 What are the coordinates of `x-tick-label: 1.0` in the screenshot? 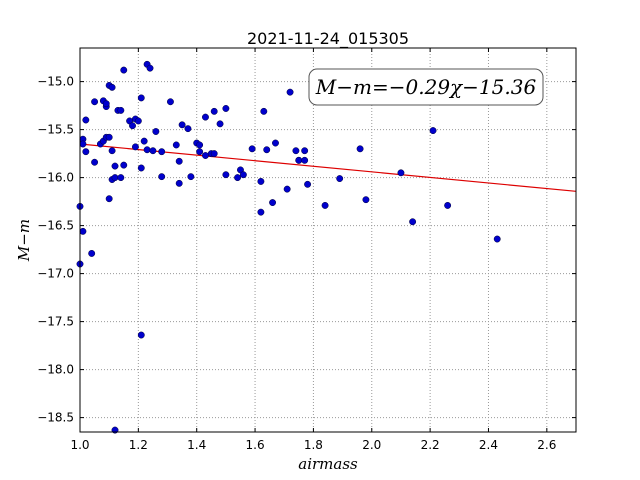 It's located at (79, 445).